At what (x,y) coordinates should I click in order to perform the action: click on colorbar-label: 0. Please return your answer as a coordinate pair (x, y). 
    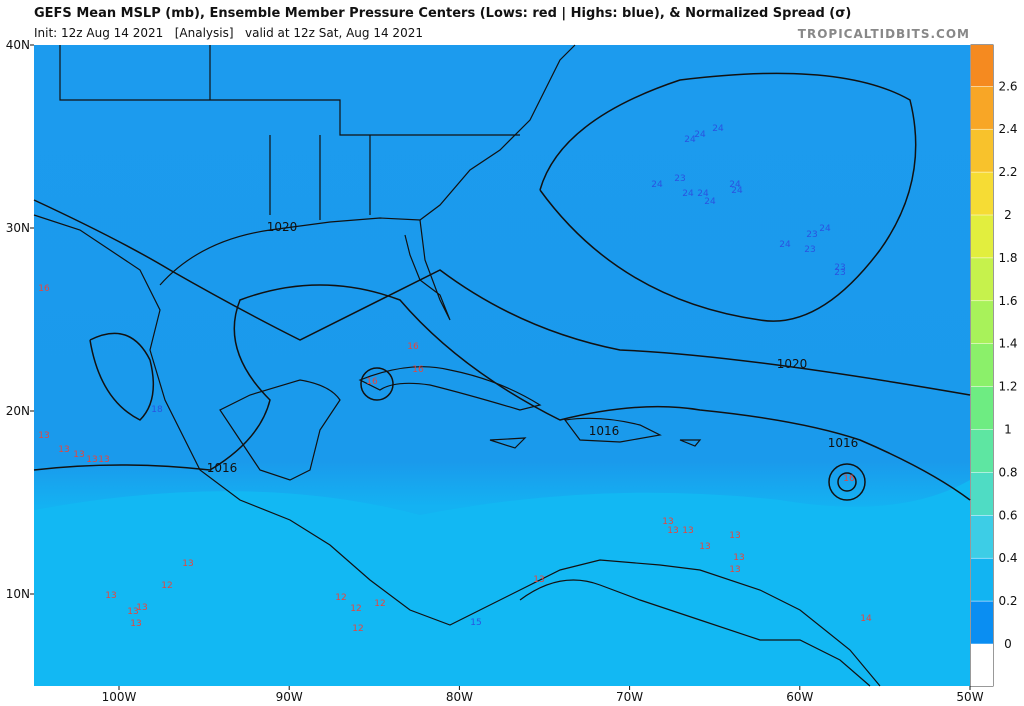
    Looking at the image, I should click on (1008, 644).